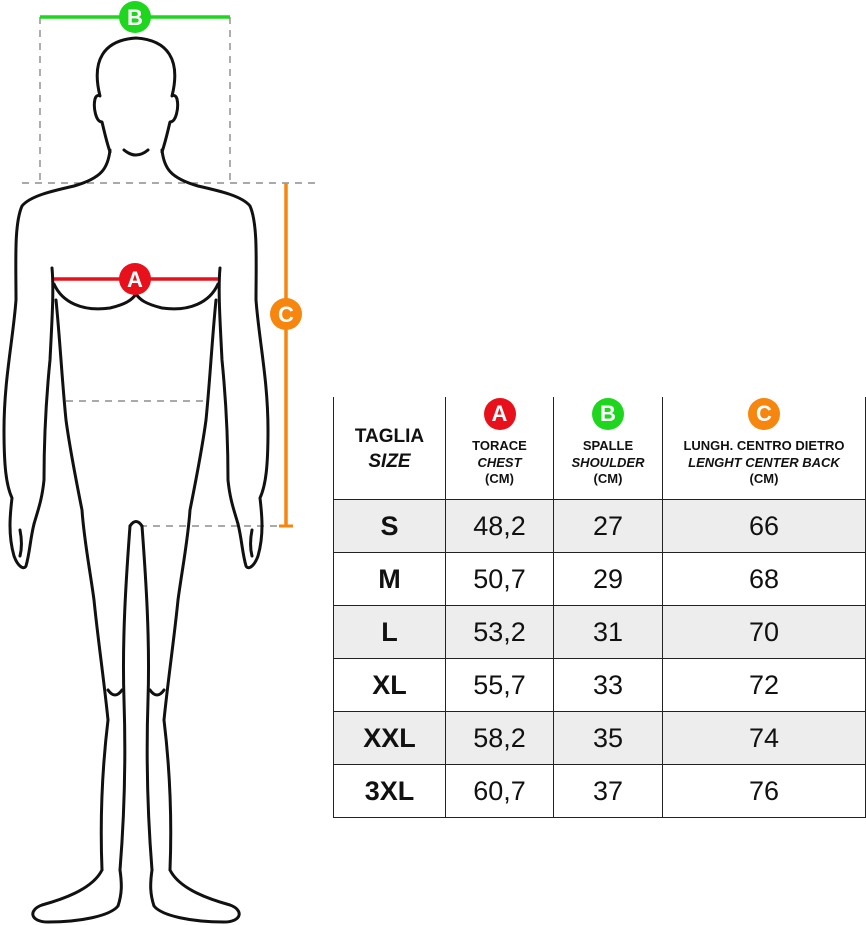 This screenshot has height=925, width=866. I want to click on marker-b-badge, so click(135, 17).